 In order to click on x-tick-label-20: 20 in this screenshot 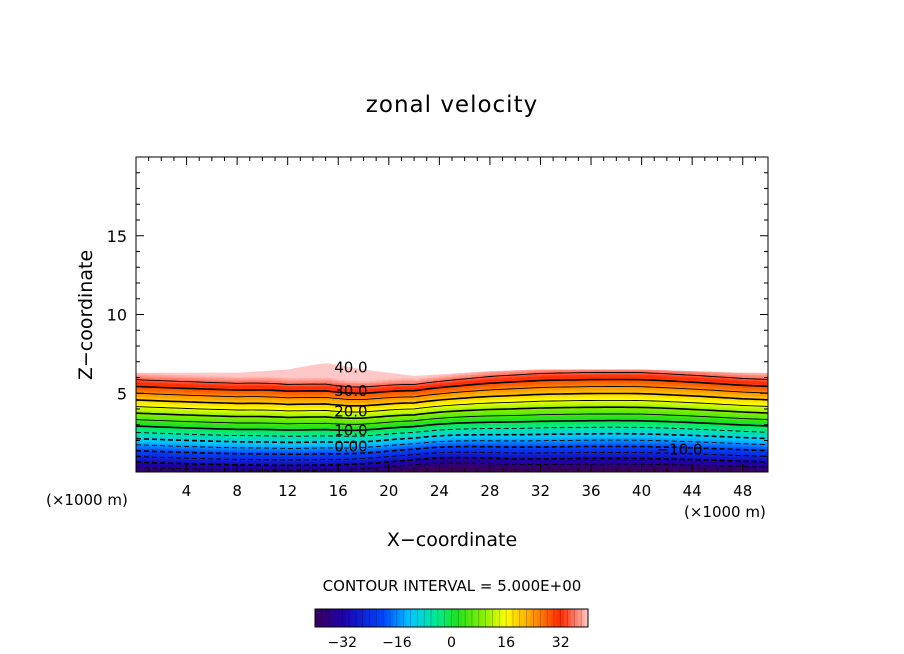, I will do `click(388, 491)`.